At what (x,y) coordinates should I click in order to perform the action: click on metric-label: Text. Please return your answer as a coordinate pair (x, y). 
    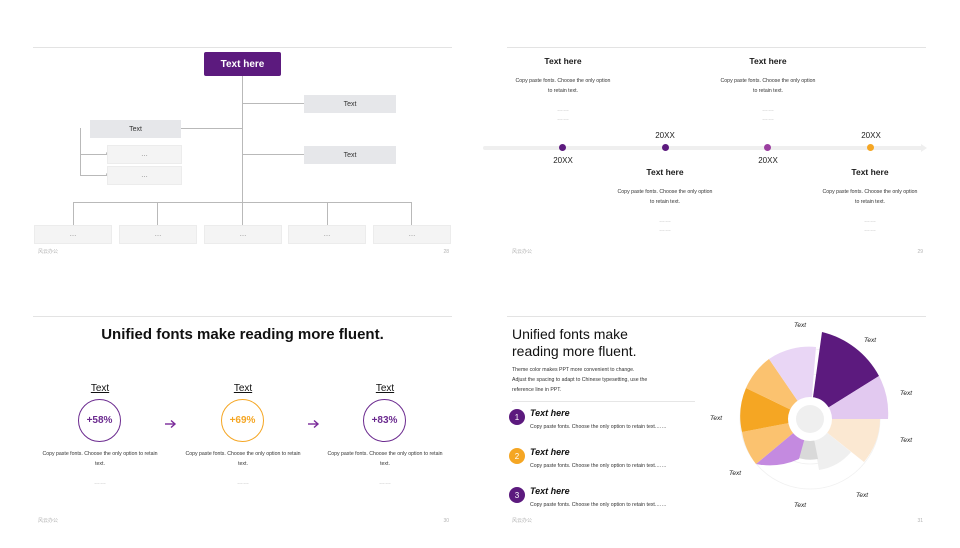
    Looking at the image, I should click on (243, 388).